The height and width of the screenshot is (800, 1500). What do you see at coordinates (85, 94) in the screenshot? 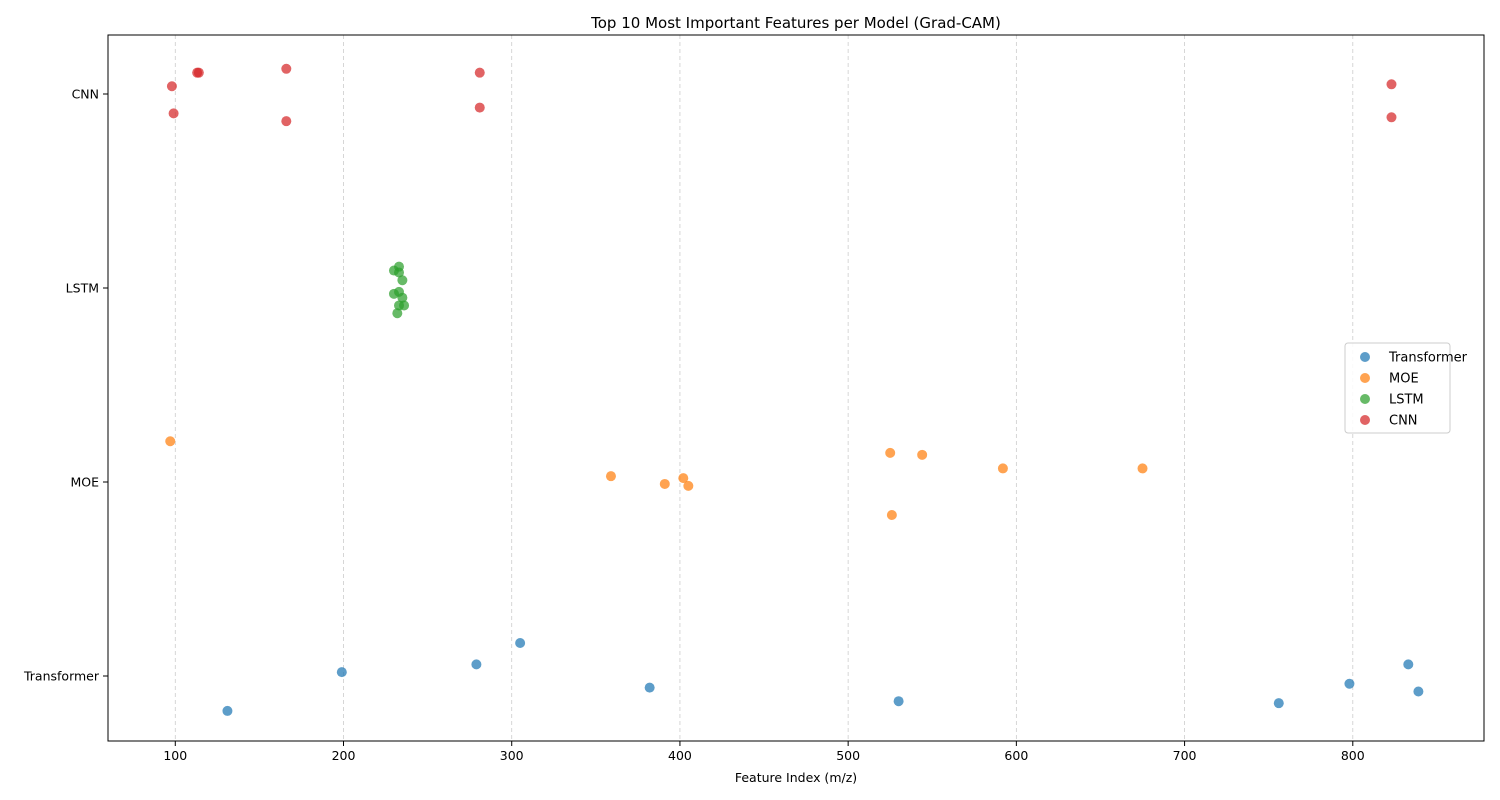
I see `y-tick-label: CNN` at bounding box center [85, 94].